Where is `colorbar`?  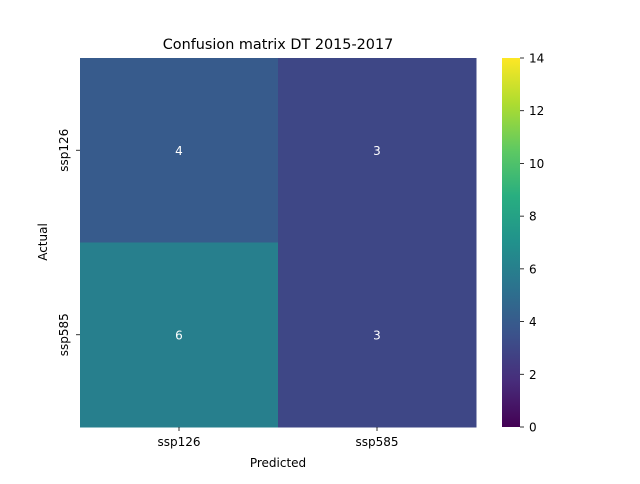
colorbar is located at coordinates (511, 242).